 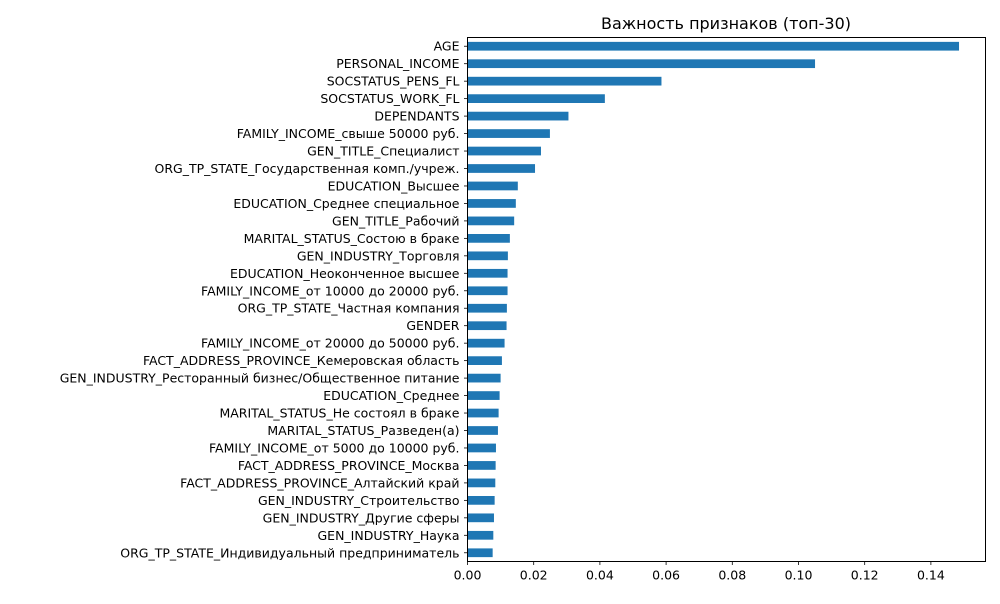 What do you see at coordinates (600, 575) in the screenshot?
I see `x-tick-label: 0.04` at bounding box center [600, 575].